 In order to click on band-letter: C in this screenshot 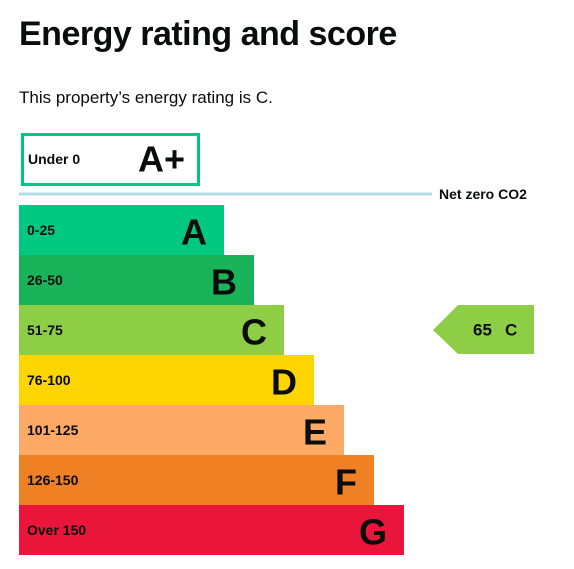, I will do `click(254, 332)`.